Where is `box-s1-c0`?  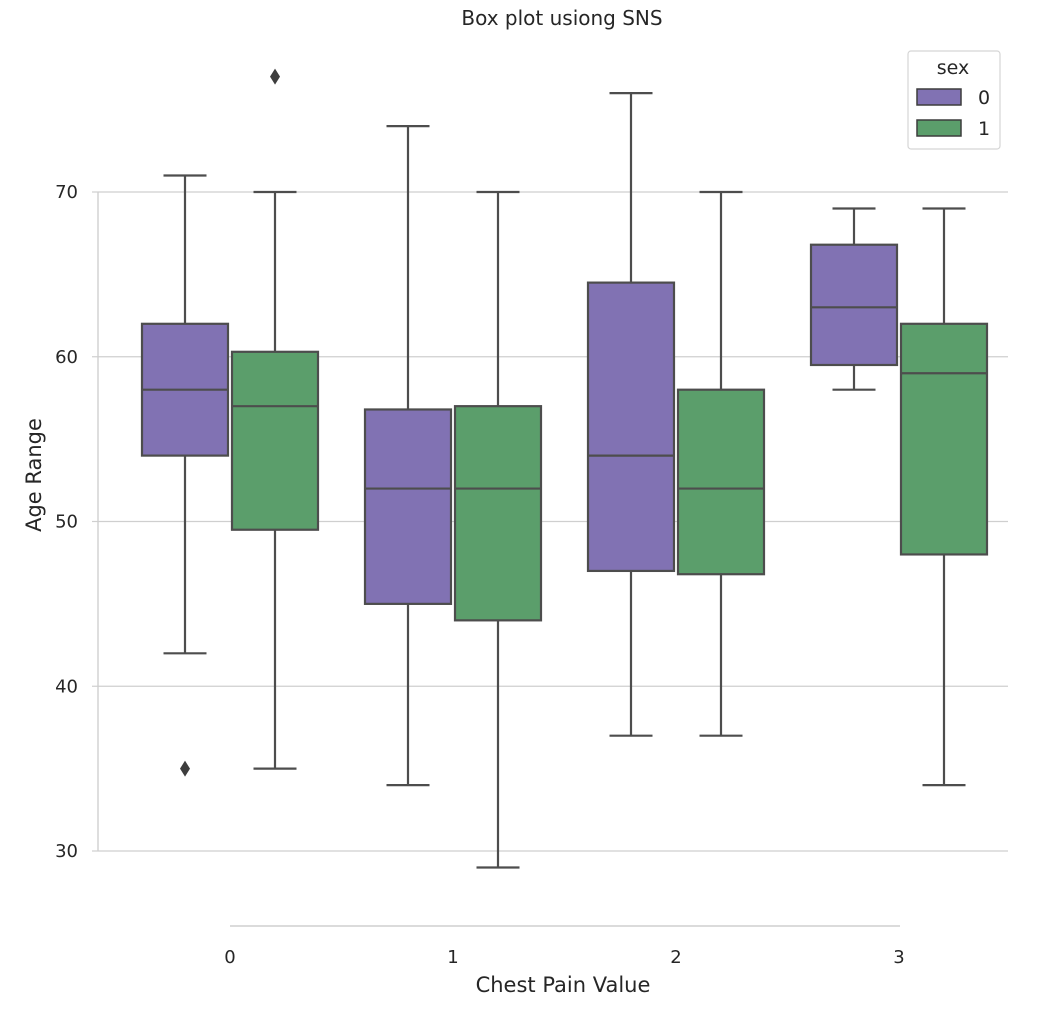 box-s1-c0 is located at coordinates (275, 419).